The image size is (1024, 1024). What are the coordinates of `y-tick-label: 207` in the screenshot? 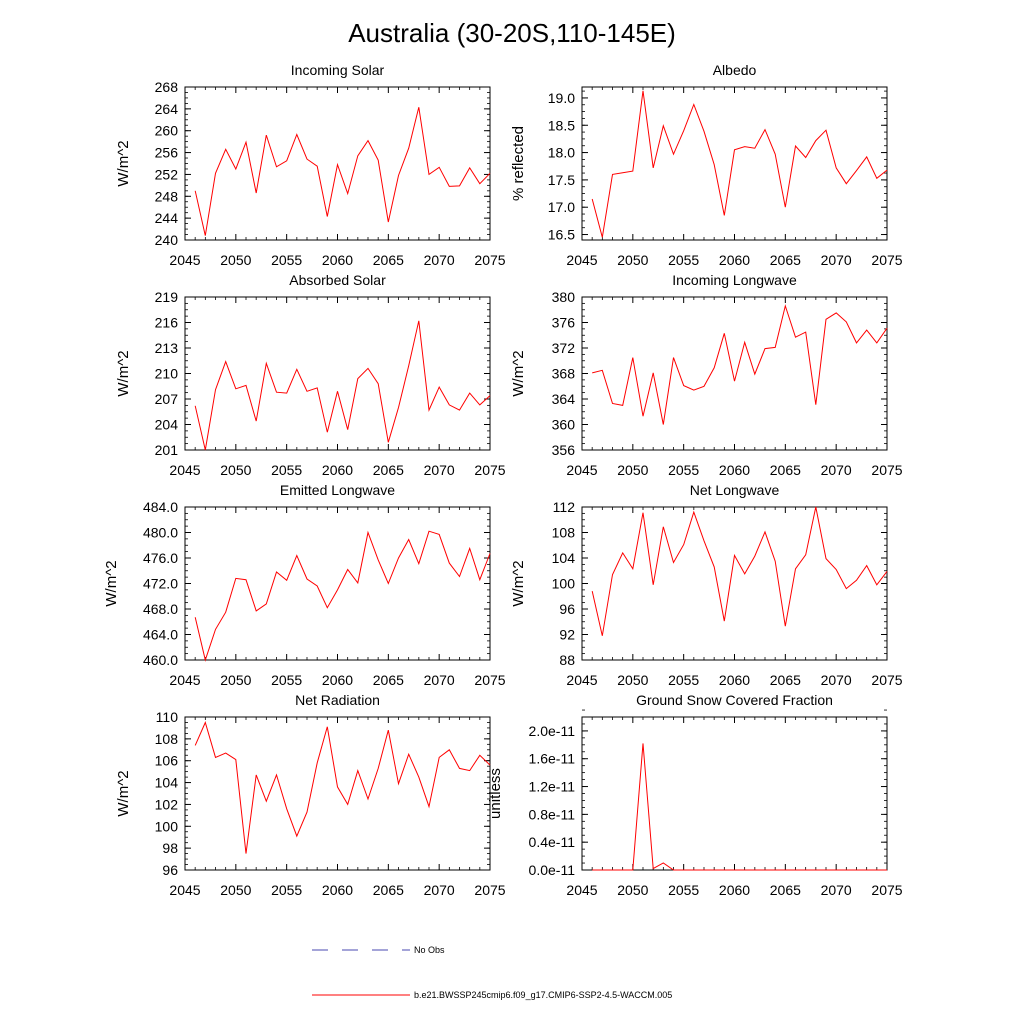 It's located at (167, 399).